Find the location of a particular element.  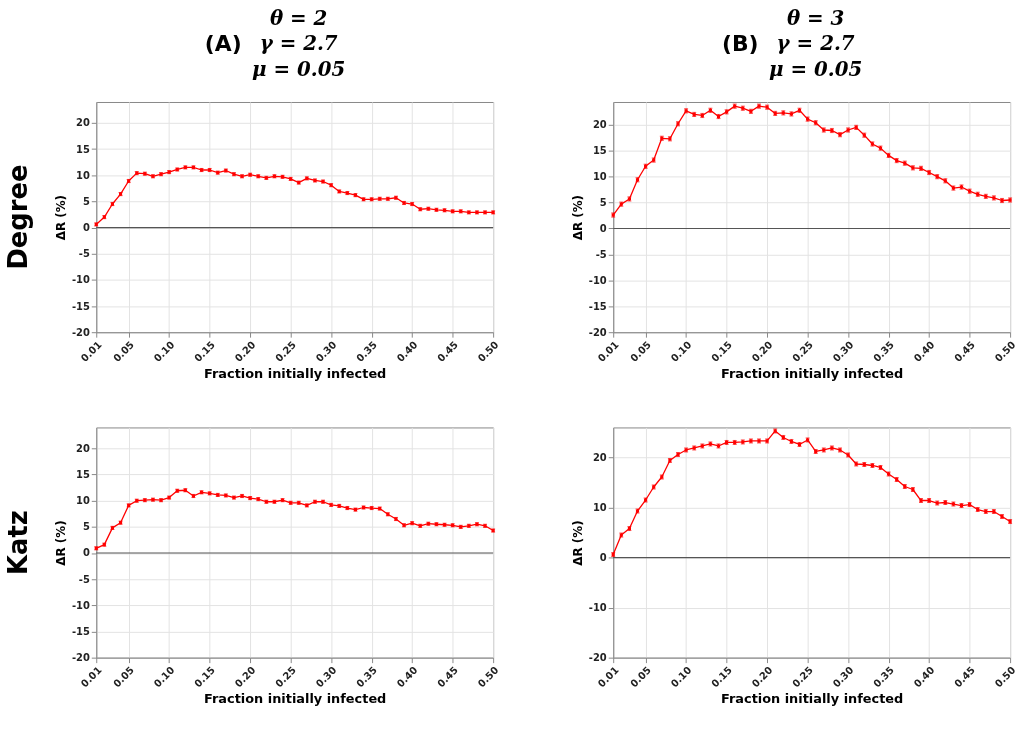

text: Katz is located at coordinates (17, 542).